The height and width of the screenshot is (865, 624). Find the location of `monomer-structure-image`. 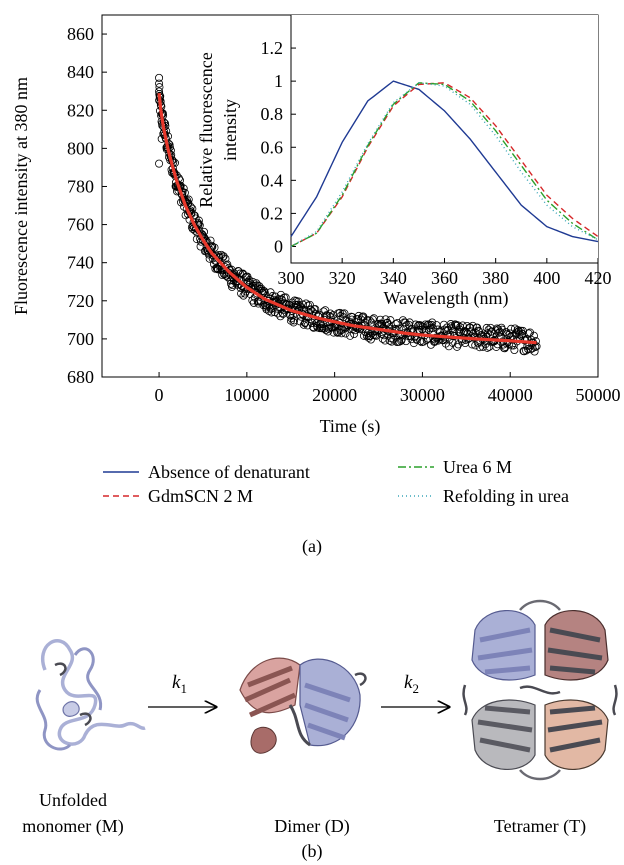

monomer-structure-image is located at coordinates (90, 695).